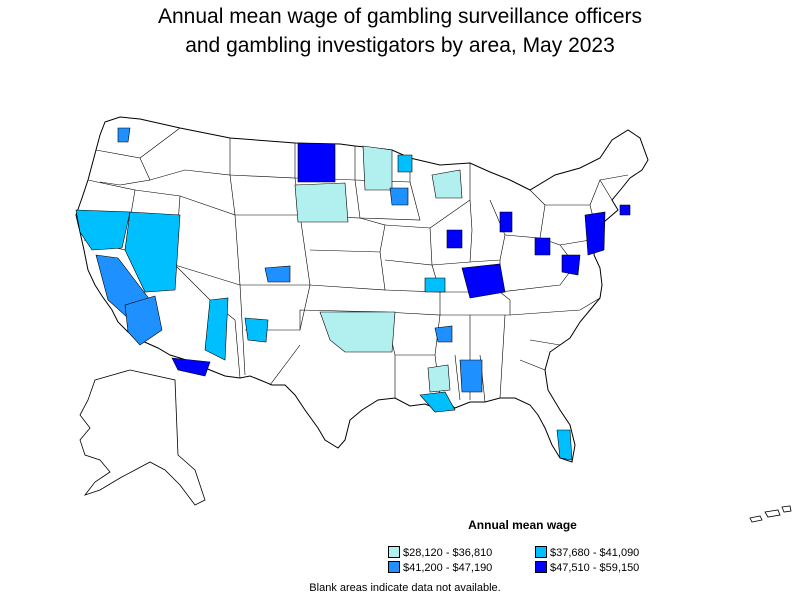 The image size is (800, 600). I want to click on legend-item-tier3: $41,200 - $47,190, so click(440, 568).